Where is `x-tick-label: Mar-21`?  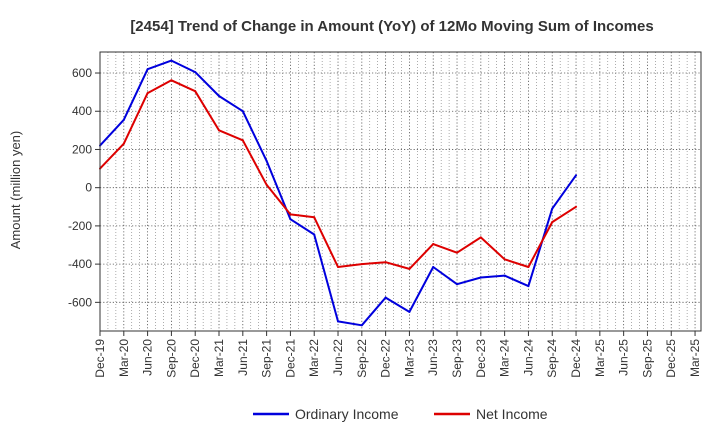 x-tick-label: Mar-21 is located at coordinates (219, 358).